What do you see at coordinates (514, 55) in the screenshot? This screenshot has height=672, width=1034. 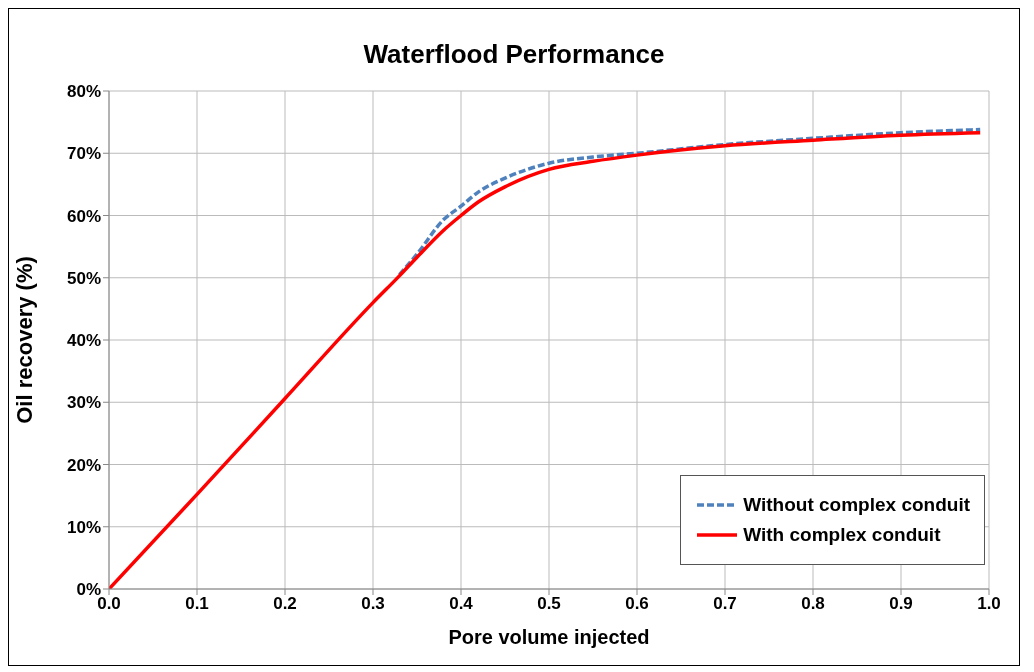 I see `chart-title: Waterflood Performance` at bounding box center [514, 55].